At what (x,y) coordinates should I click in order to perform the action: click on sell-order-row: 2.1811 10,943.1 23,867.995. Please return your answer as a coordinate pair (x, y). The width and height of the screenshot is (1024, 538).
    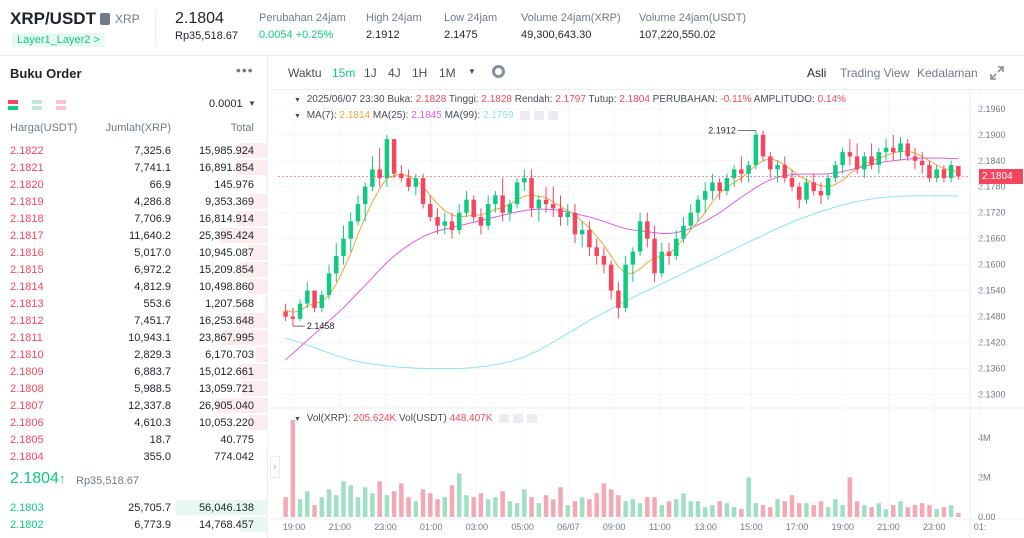
    Looking at the image, I should click on (134, 337).